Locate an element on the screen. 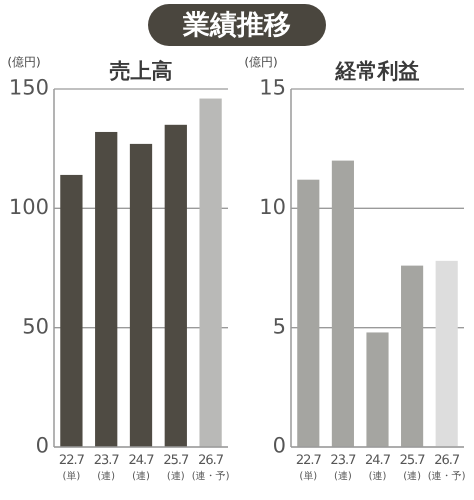 This screenshot has width=474, height=500. y-tick-label: 15 is located at coordinates (272, 88).